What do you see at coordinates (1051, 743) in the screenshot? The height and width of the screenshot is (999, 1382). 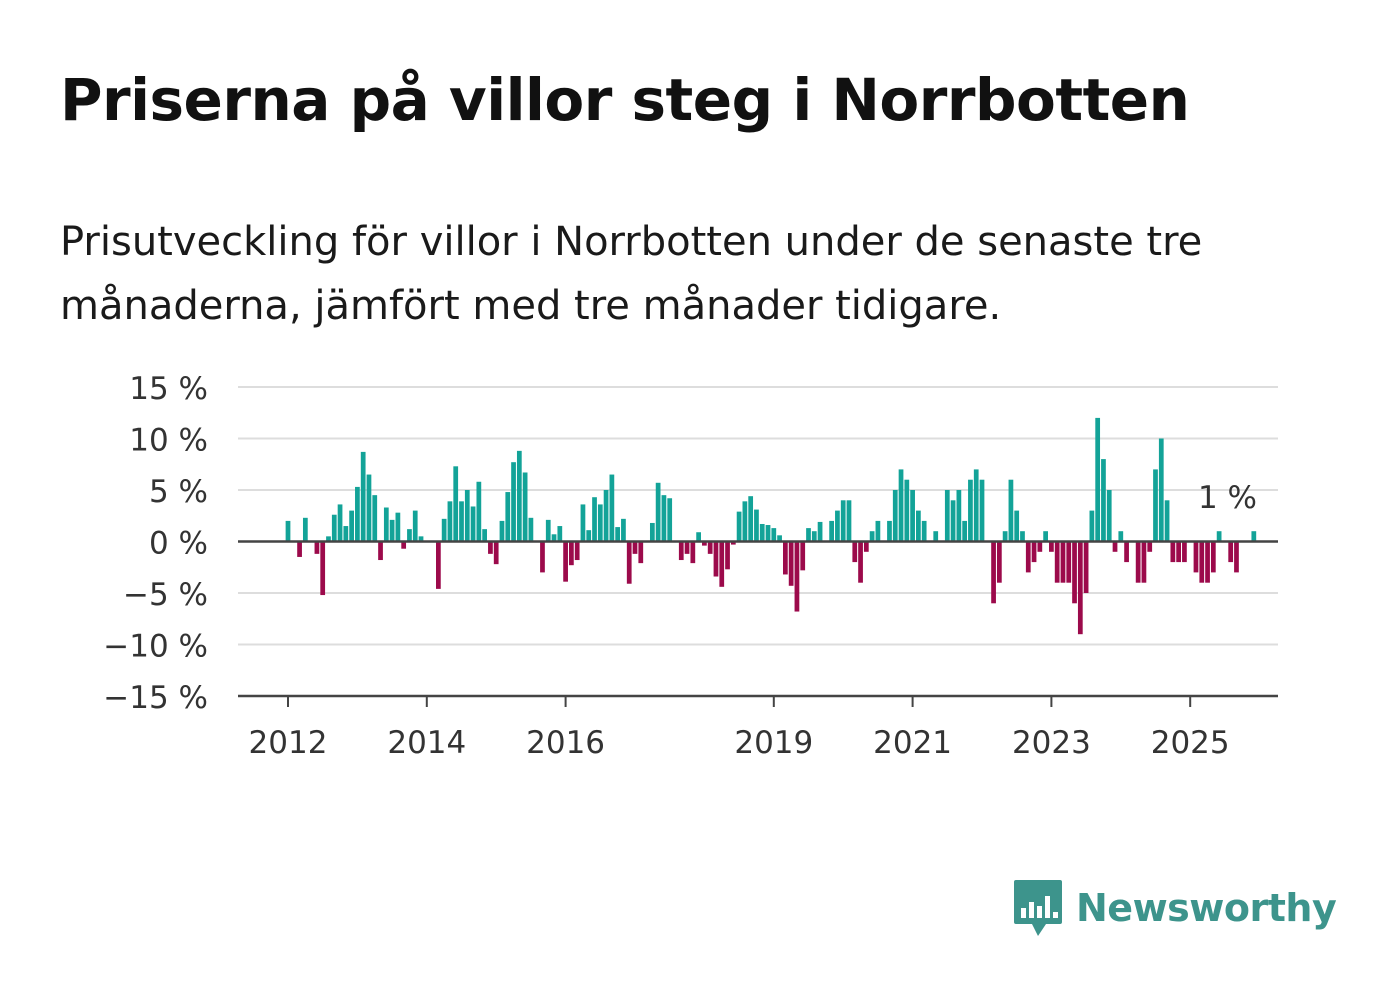 I see `x-tick-label: 2023` at bounding box center [1051, 743].